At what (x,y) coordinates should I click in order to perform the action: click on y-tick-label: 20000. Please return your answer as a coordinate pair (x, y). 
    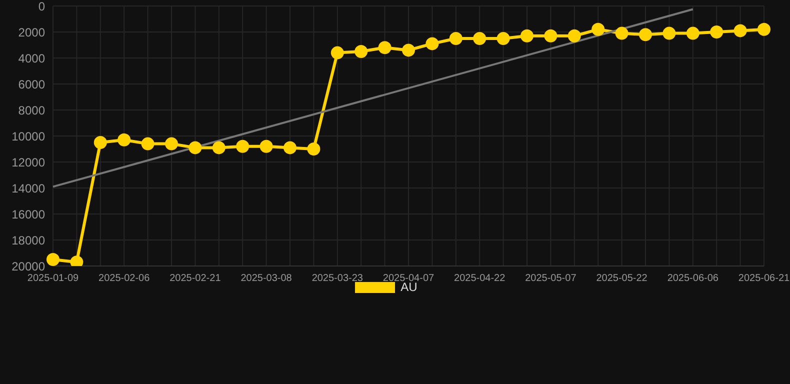
    Looking at the image, I should click on (29, 266).